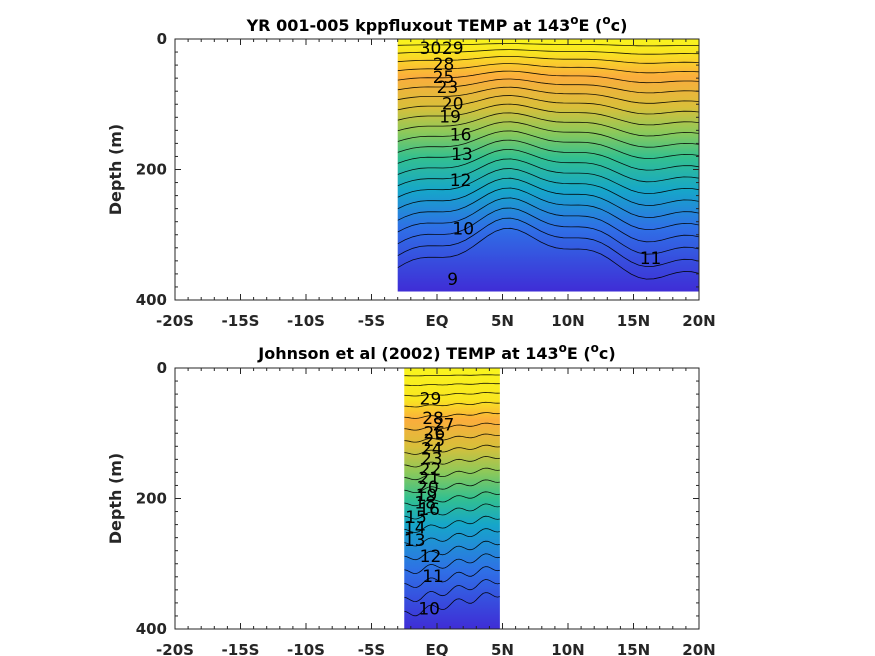 This screenshot has height=656, width=875. What do you see at coordinates (453, 104) in the screenshot?
I see `contour-label: 20` at bounding box center [453, 104].